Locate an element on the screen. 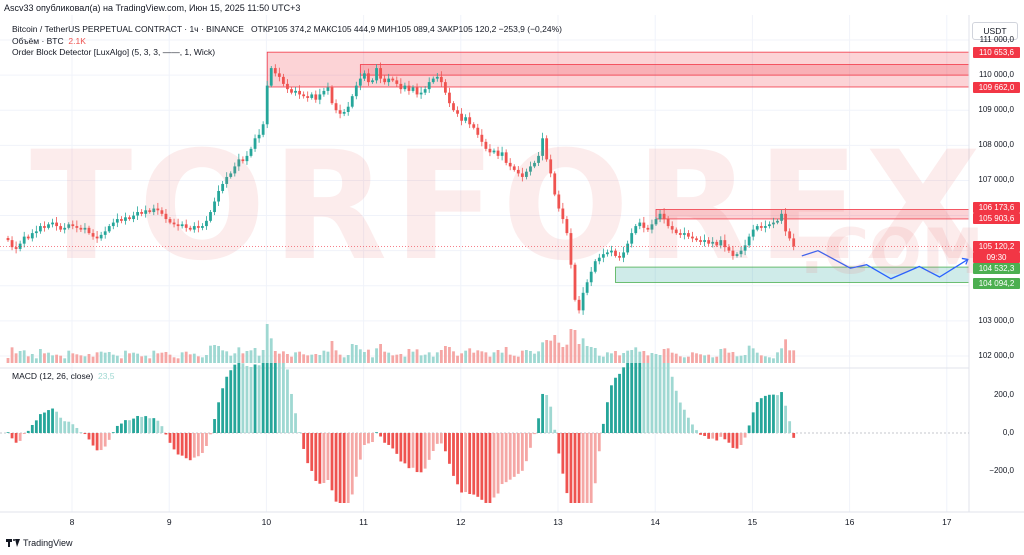 The width and height of the screenshot is (1024, 555). currency-selector: USDT is located at coordinates (995, 31).